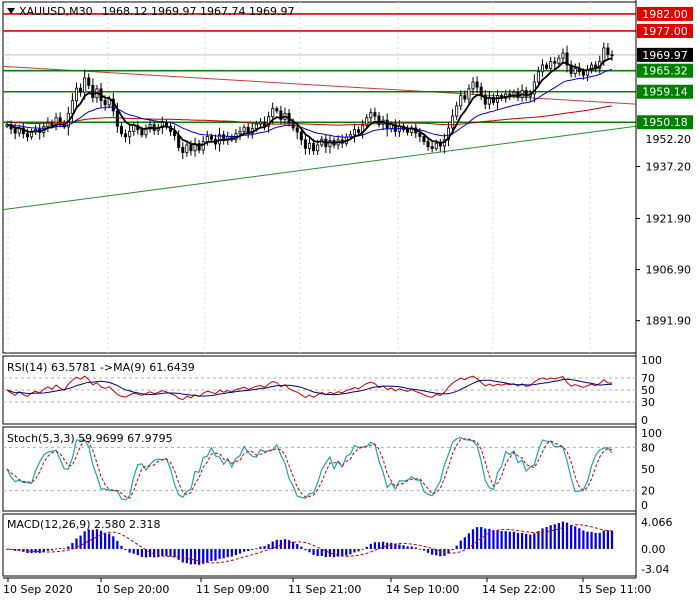 The width and height of the screenshot is (700, 600). Describe the element at coordinates (657, 546) in the screenshot. I see `macd-axis: 4.066 0.00 -3.04` at that location.